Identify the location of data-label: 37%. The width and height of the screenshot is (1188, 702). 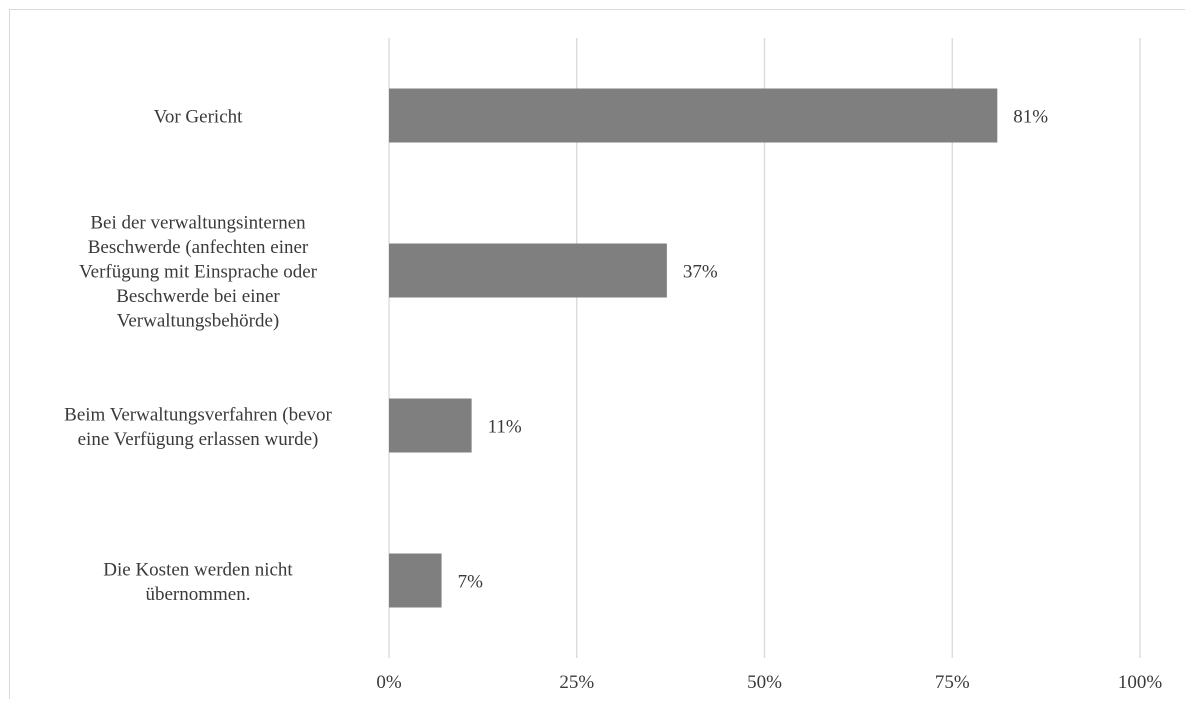
(700, 272).